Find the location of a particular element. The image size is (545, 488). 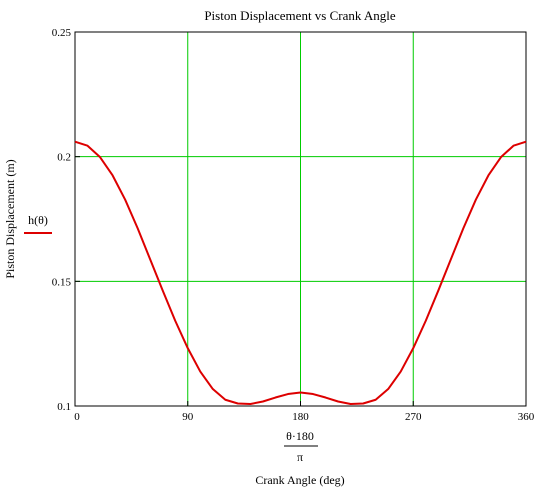

x-tick-label: 270 is located at coordinates (413, 417).